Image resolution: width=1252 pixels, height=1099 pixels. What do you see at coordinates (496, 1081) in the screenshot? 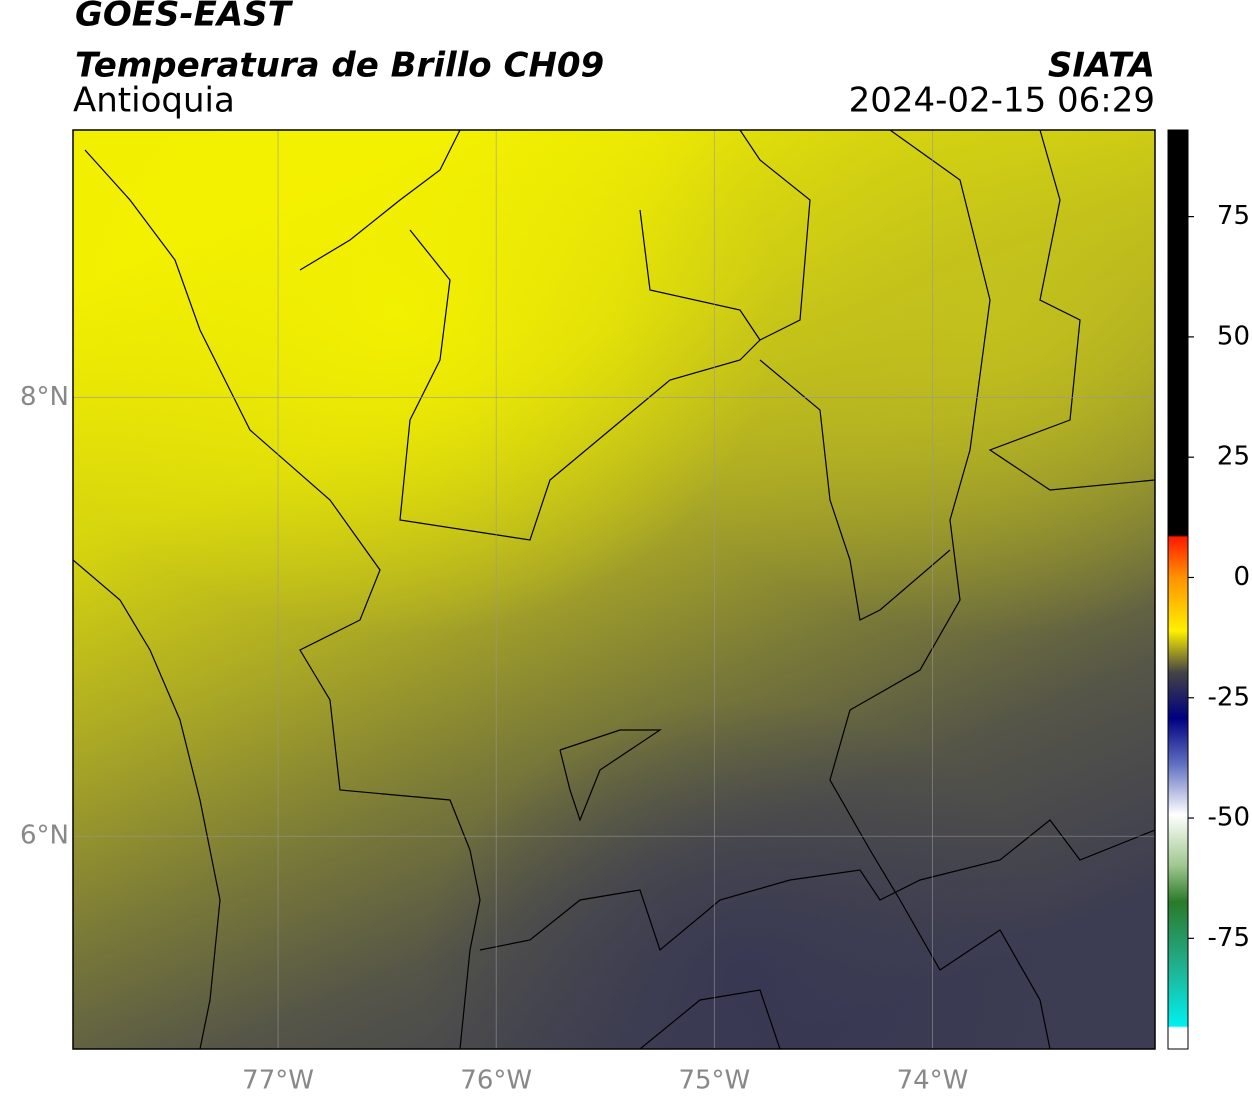
I see `x-tick-label: 76°W` at bounding box center [496, 1081].